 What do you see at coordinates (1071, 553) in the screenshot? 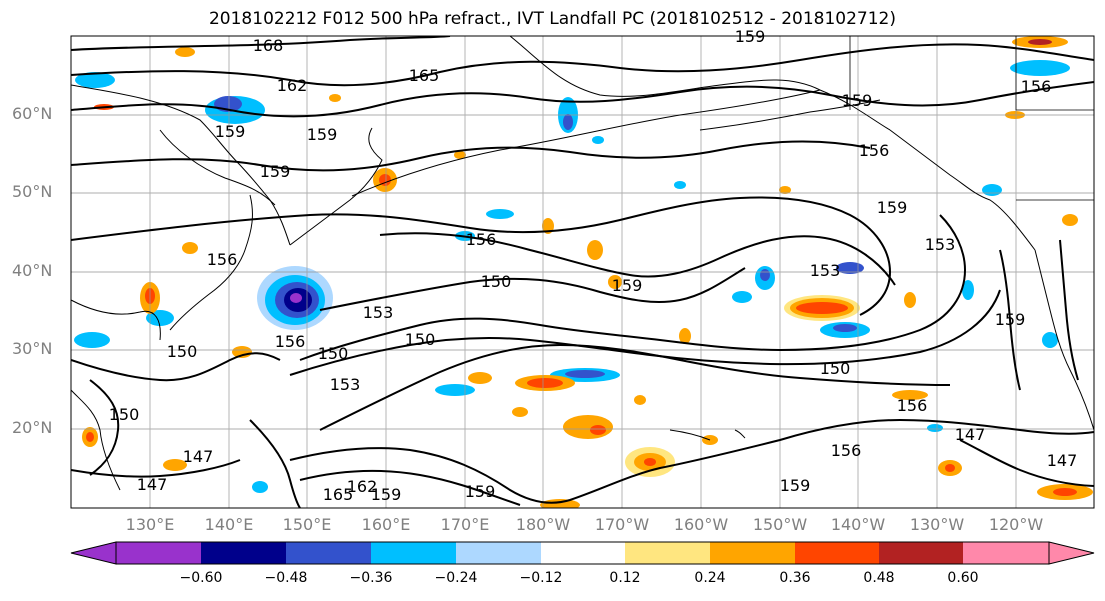
I see `colorbar-extend-high` at bounding box center [1071, 553].